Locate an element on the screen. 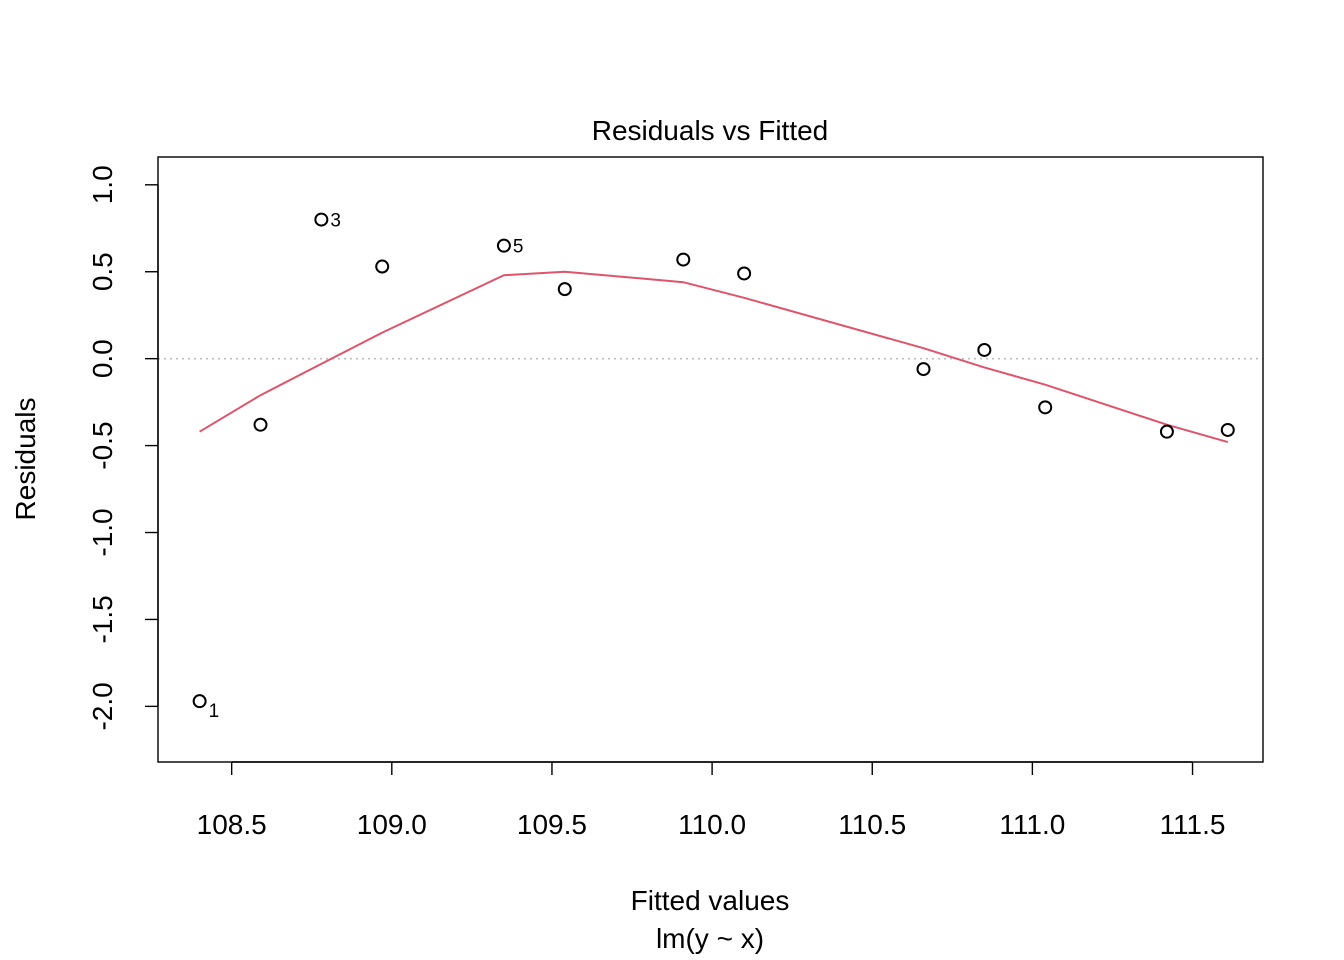 The image size is (1344, 960). x-tick-label: 110.0 is located at coordinates (712, 824).